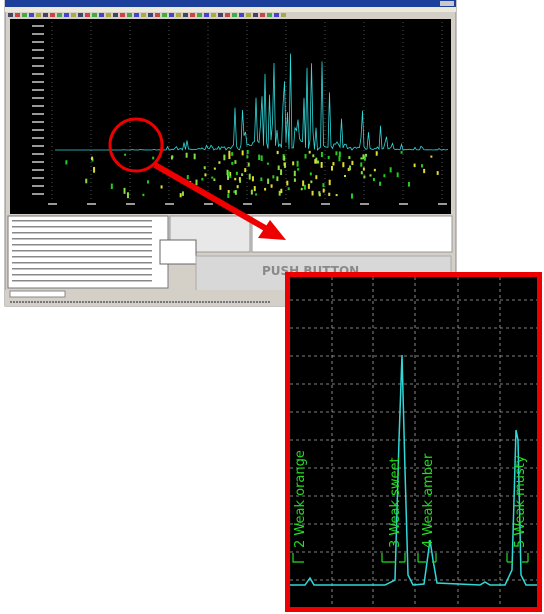  I want to click on arrow-head, so click(272, 230).